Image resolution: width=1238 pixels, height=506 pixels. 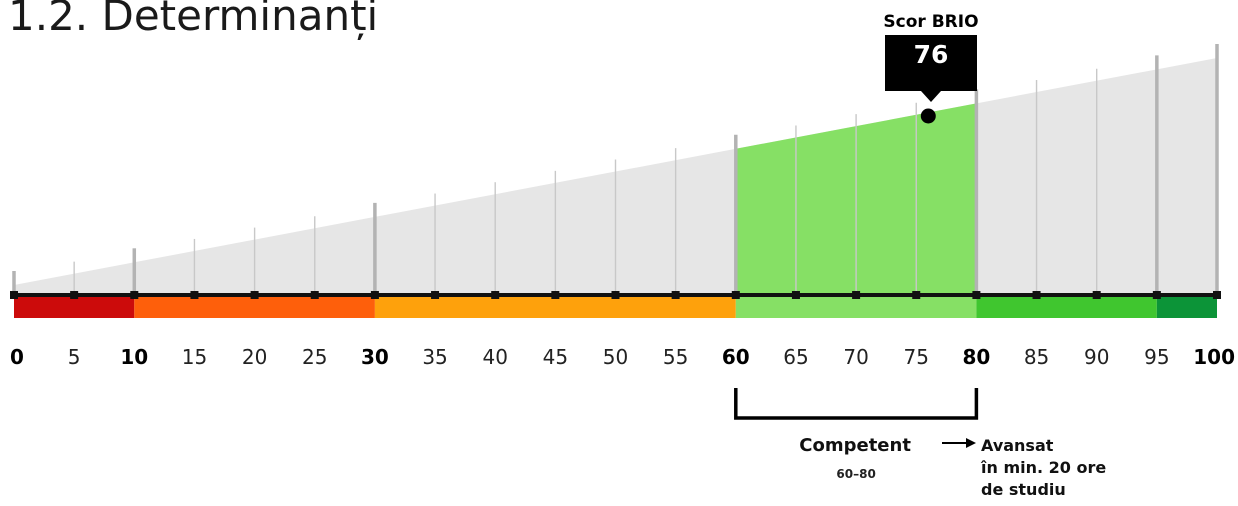 I want to click on competence-bracket-line, so click(x=856, y=403).